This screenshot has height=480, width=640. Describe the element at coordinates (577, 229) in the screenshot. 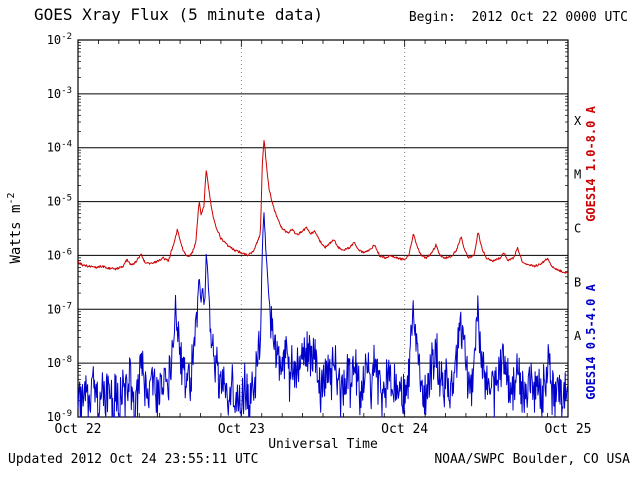

I see `flare-class-letter: C` at that location.